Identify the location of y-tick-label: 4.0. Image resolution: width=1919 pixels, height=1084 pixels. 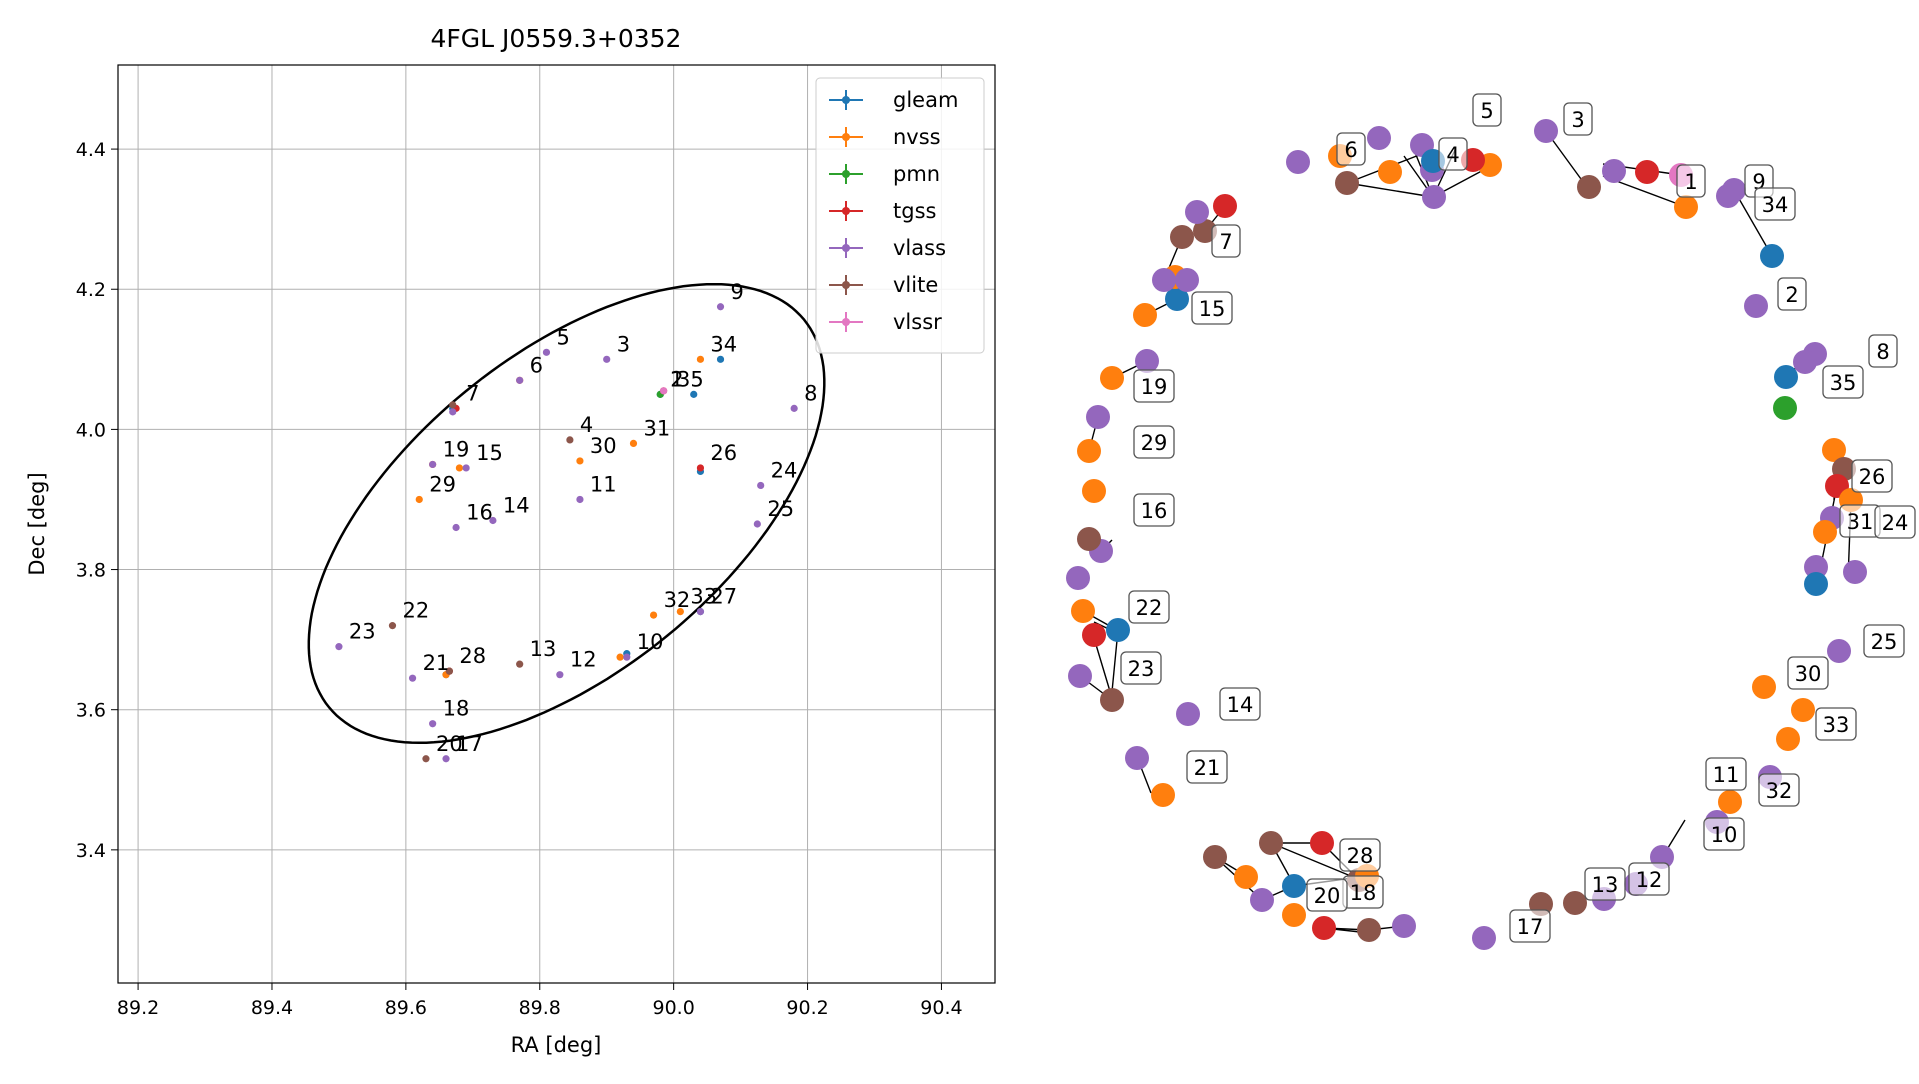
(91, 430).